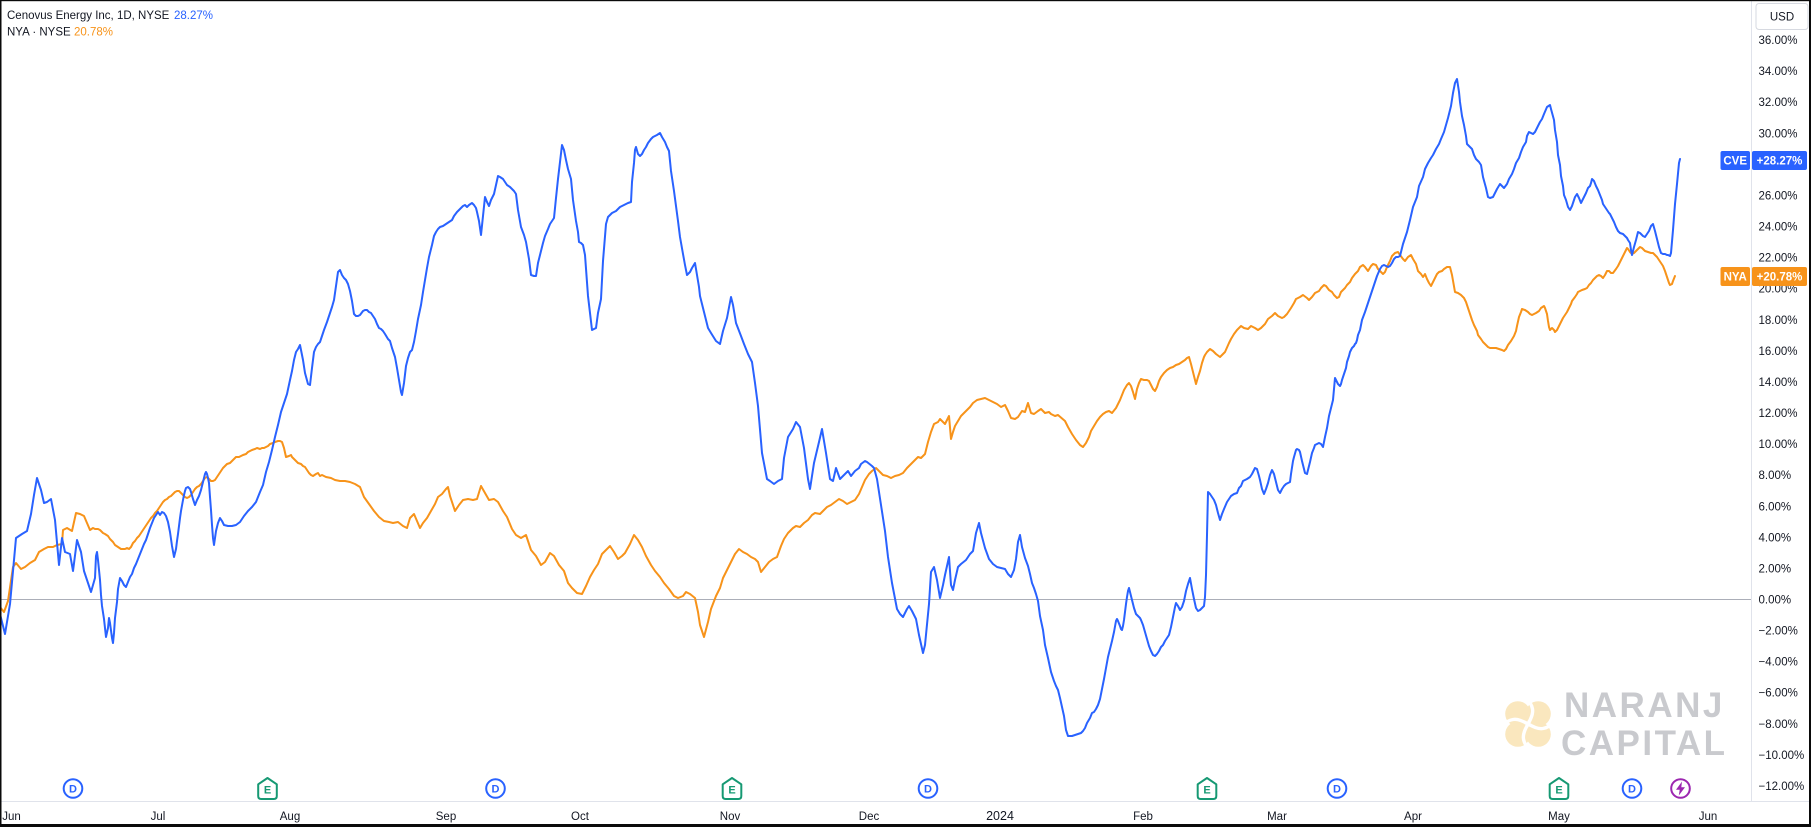 This screenshot has height=832, width=1811. What do you see at coordinates (1778, 228) in the screenshot?
I see `svg-text: 24.00%` at bounding box center [1778, 228].